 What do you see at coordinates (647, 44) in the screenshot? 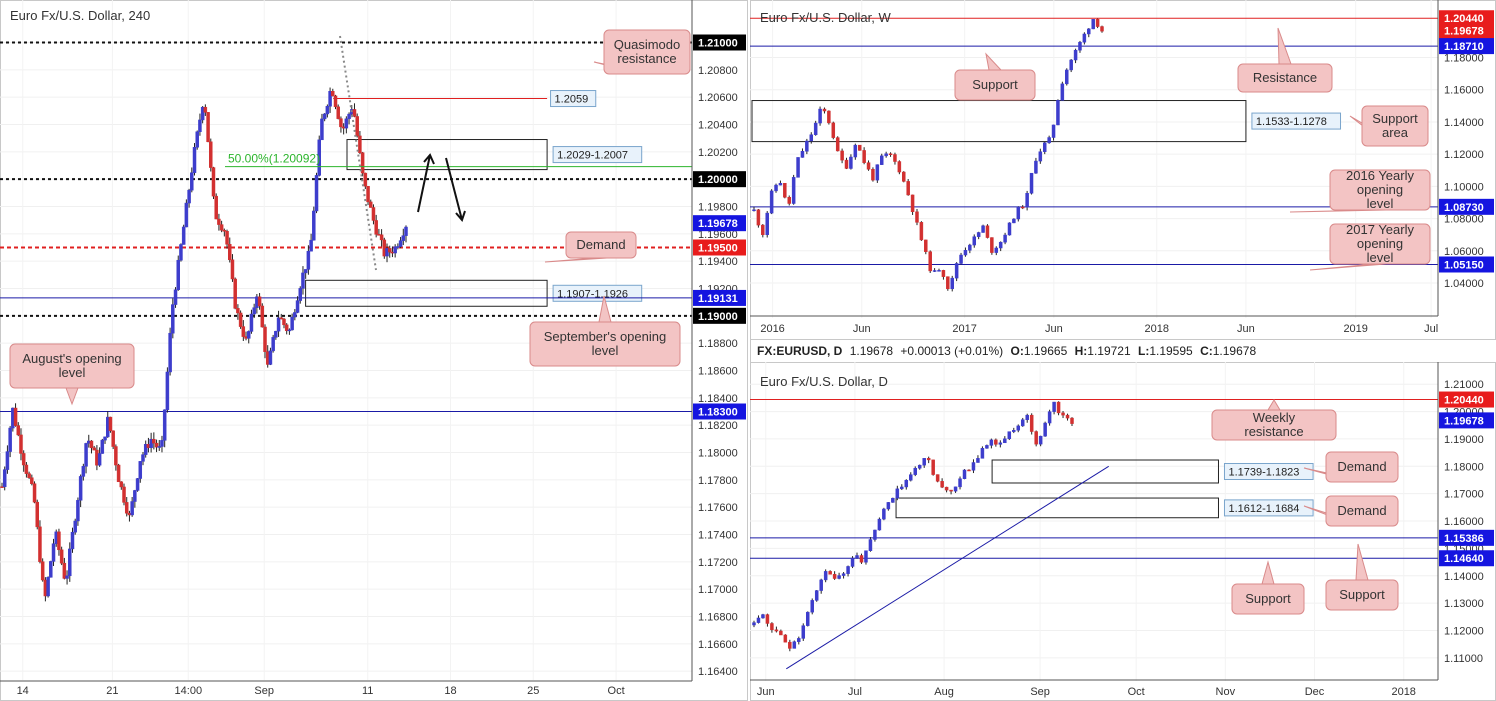
I see `callout-label: Quasimodo` at bounding box center [647, 44].